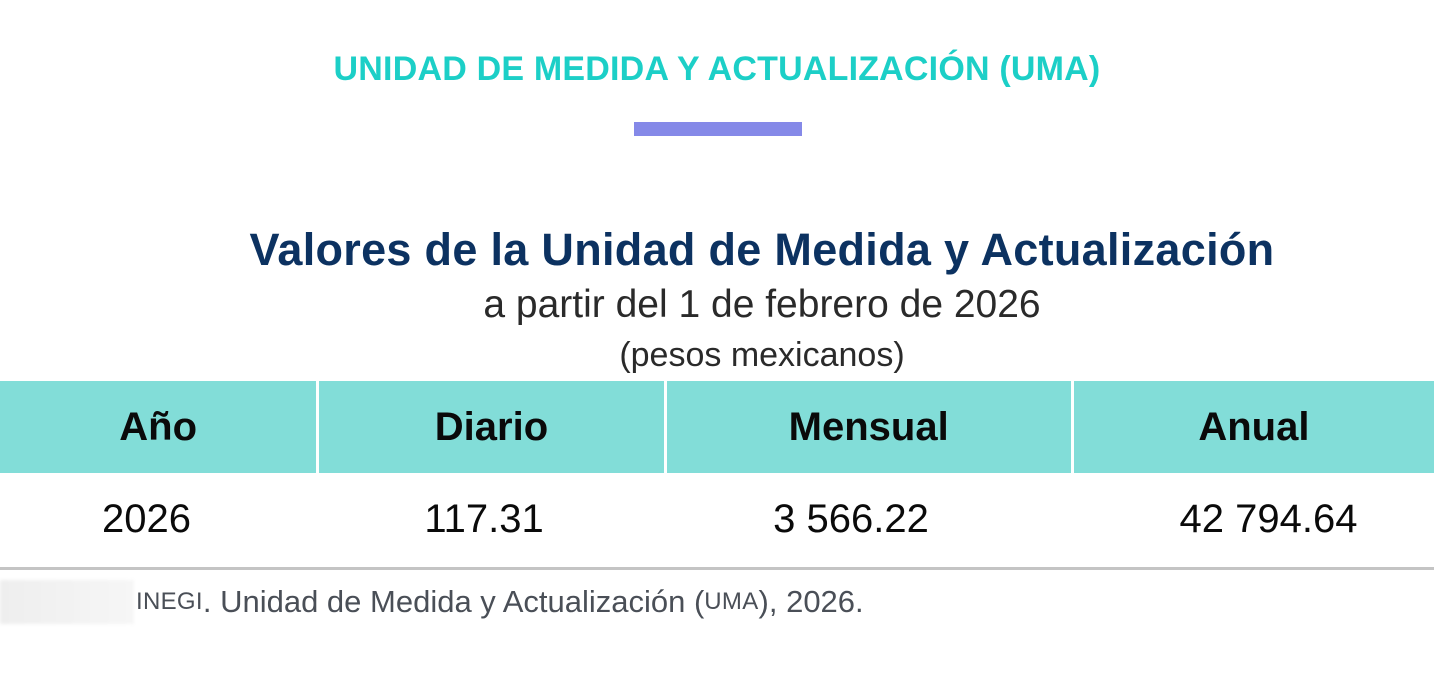  Describe the element at coordinates (453, 601) in the screenshot. I see `source-text-part1: . Unidad de Medida y Actualización (` at that location.